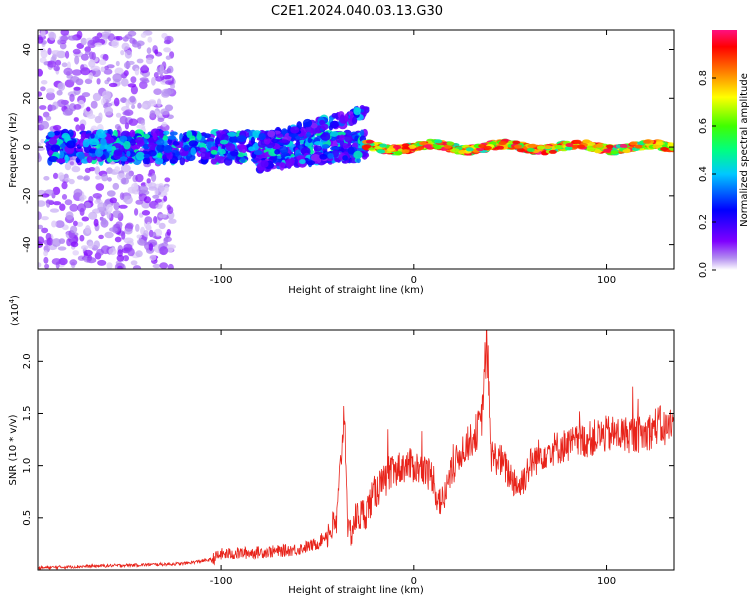  I want to click on x-tick-label: 0, so click(414, 280).